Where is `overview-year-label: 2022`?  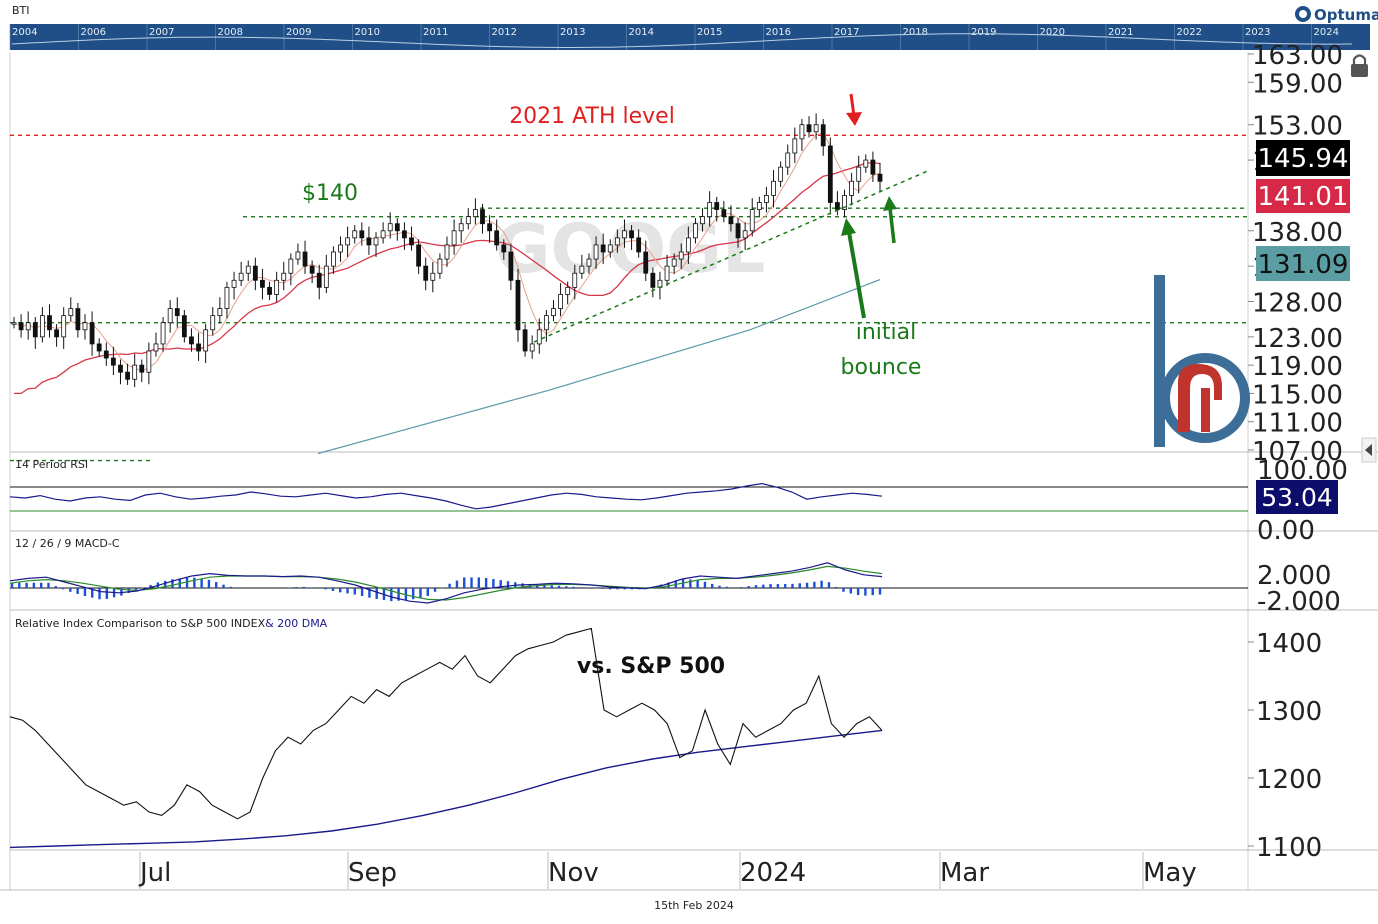
overview-year-label: 2022 is located at coordinates (1189, 32).